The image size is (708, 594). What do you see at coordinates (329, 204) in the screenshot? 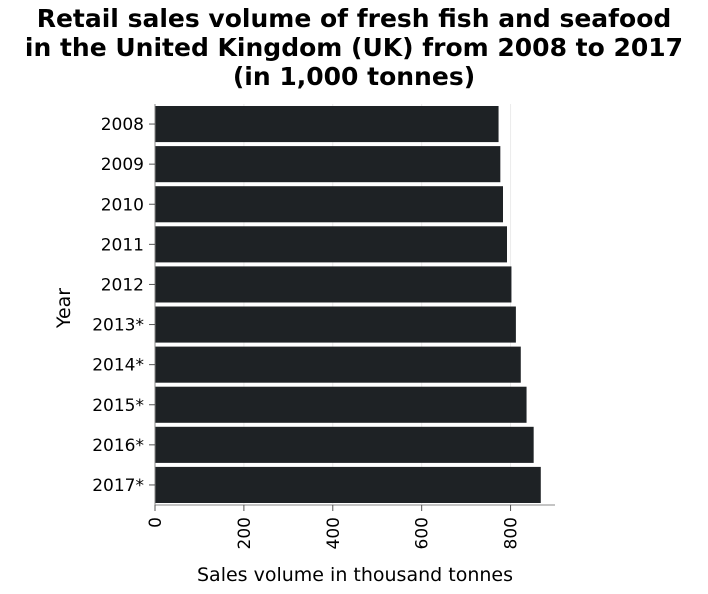
I see `bar-2010` at bounding box center [329, 204].